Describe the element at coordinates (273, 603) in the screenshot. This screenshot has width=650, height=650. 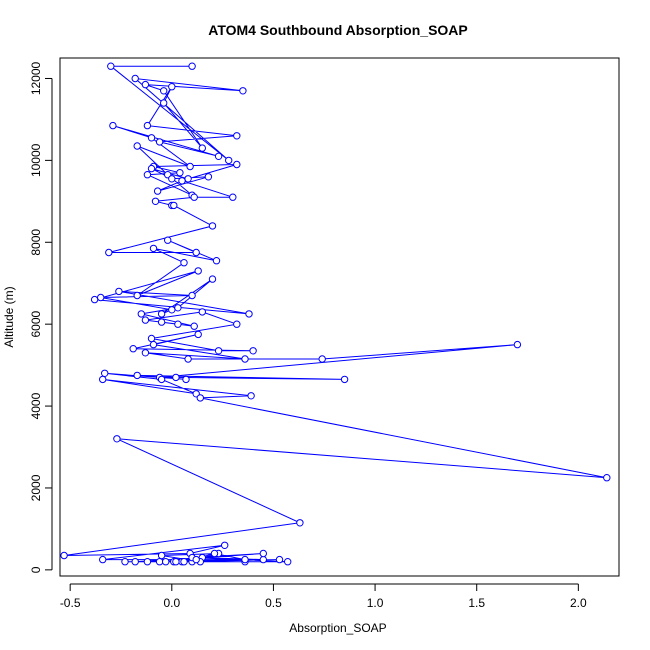
I see `x-tick-label: 0.5` at that location.